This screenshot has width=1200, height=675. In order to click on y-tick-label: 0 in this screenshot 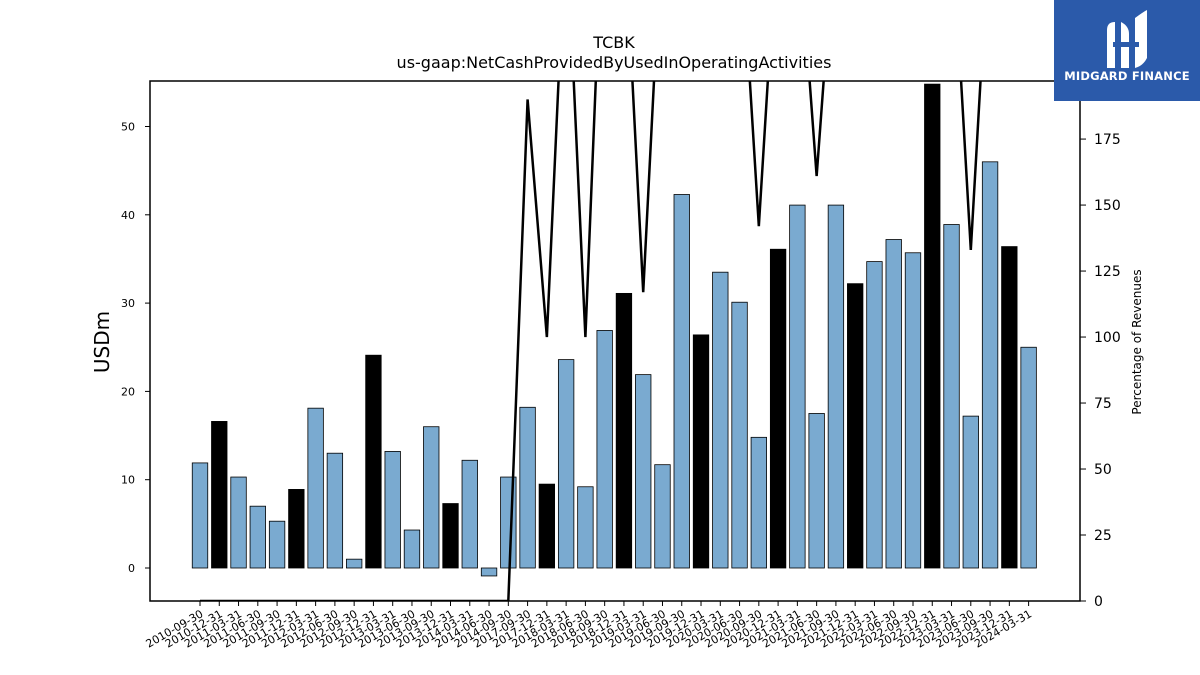, I will do `click(131, 568)`.